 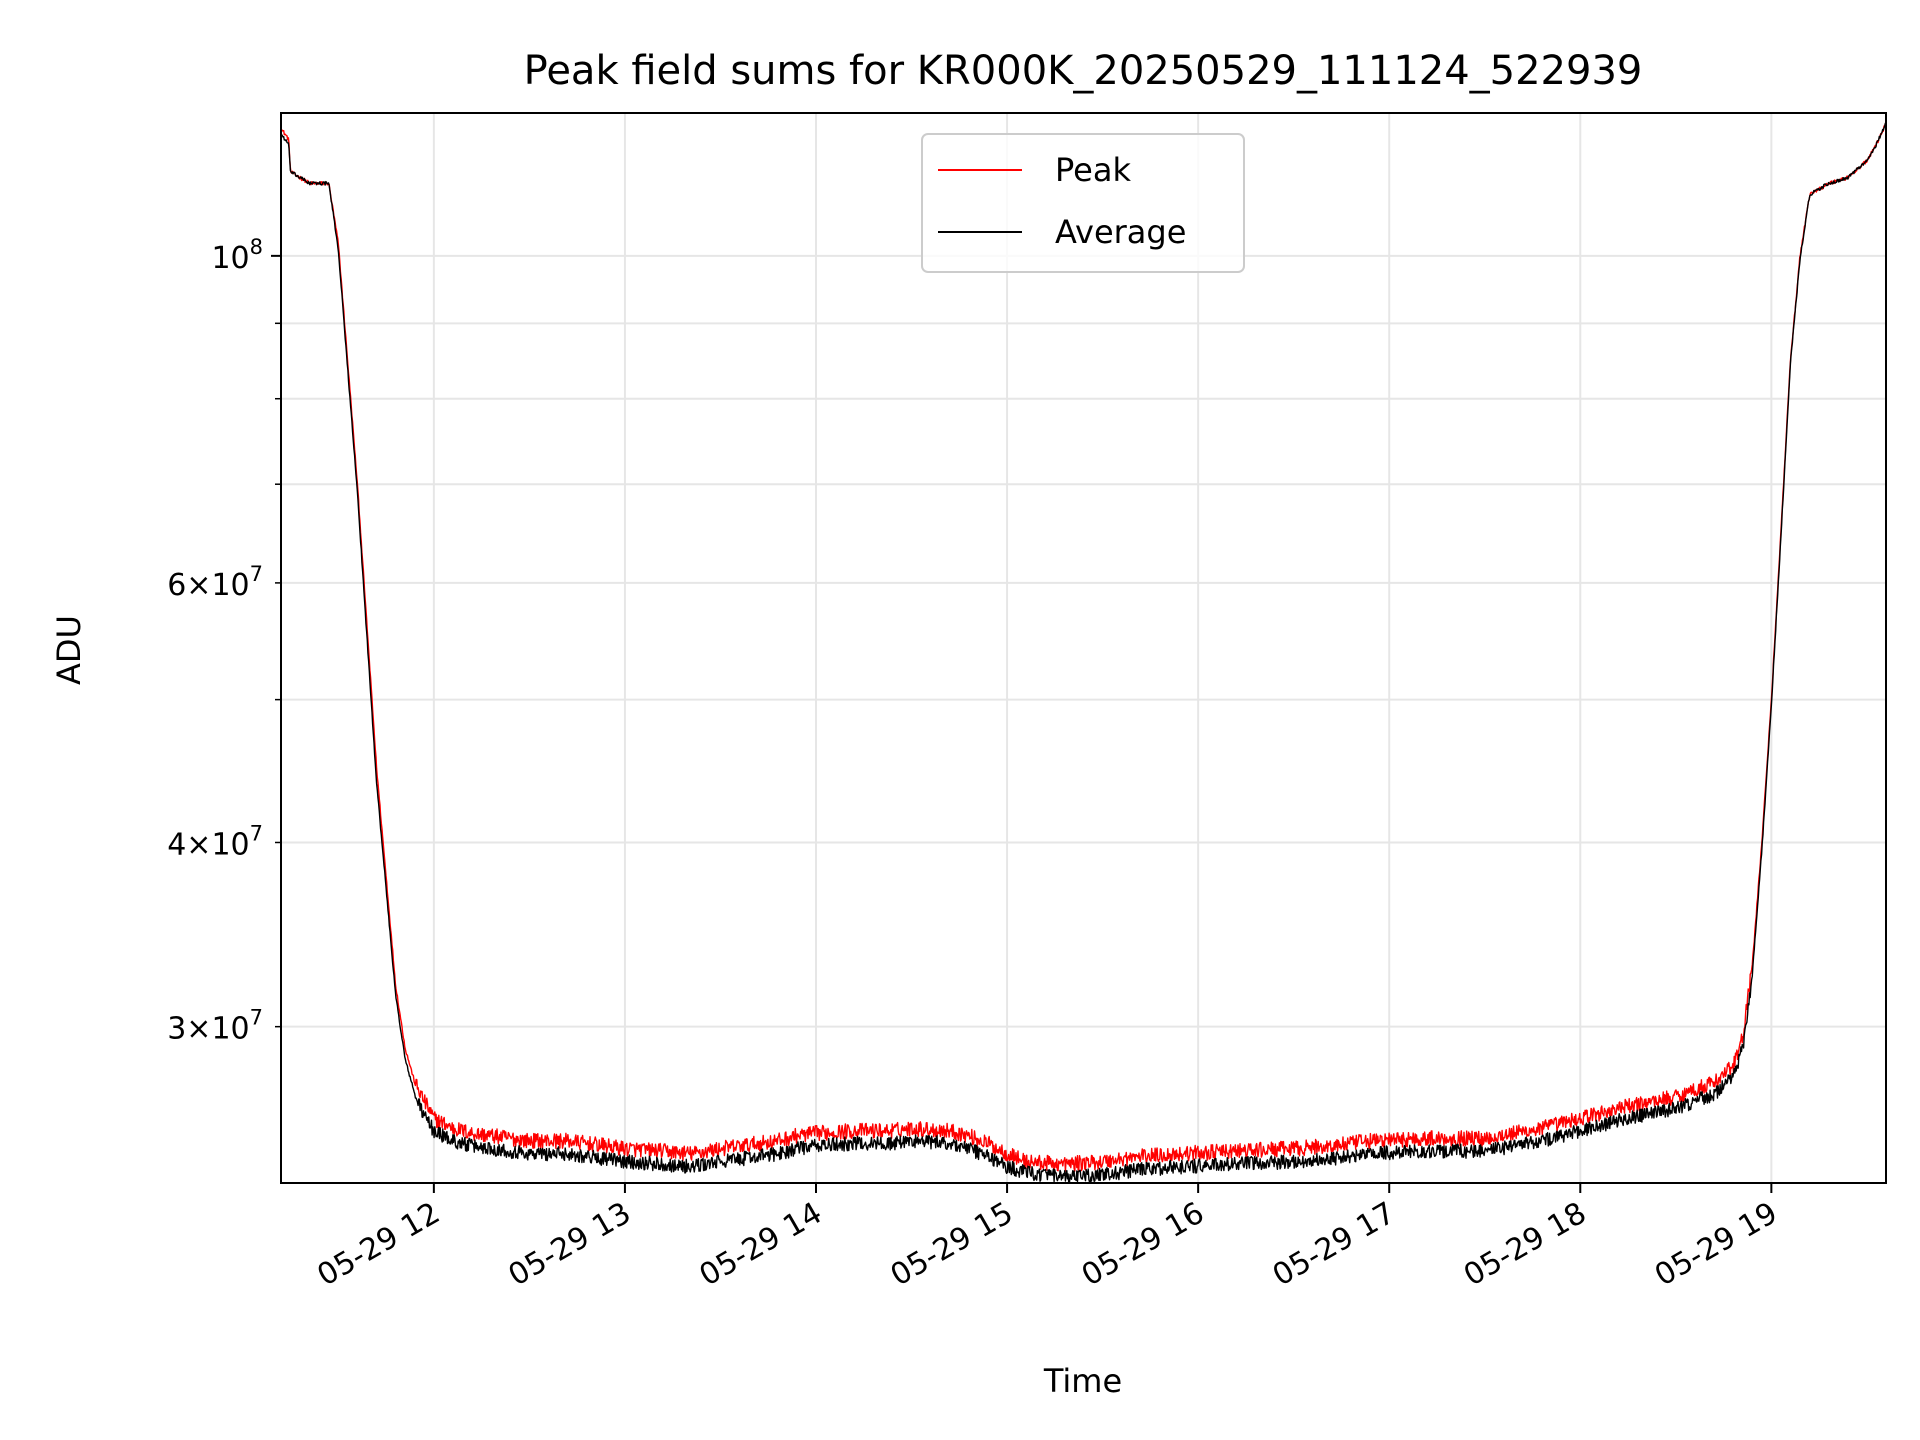 I want to click on y-tick-label: 108, so click(x=237, y=255).